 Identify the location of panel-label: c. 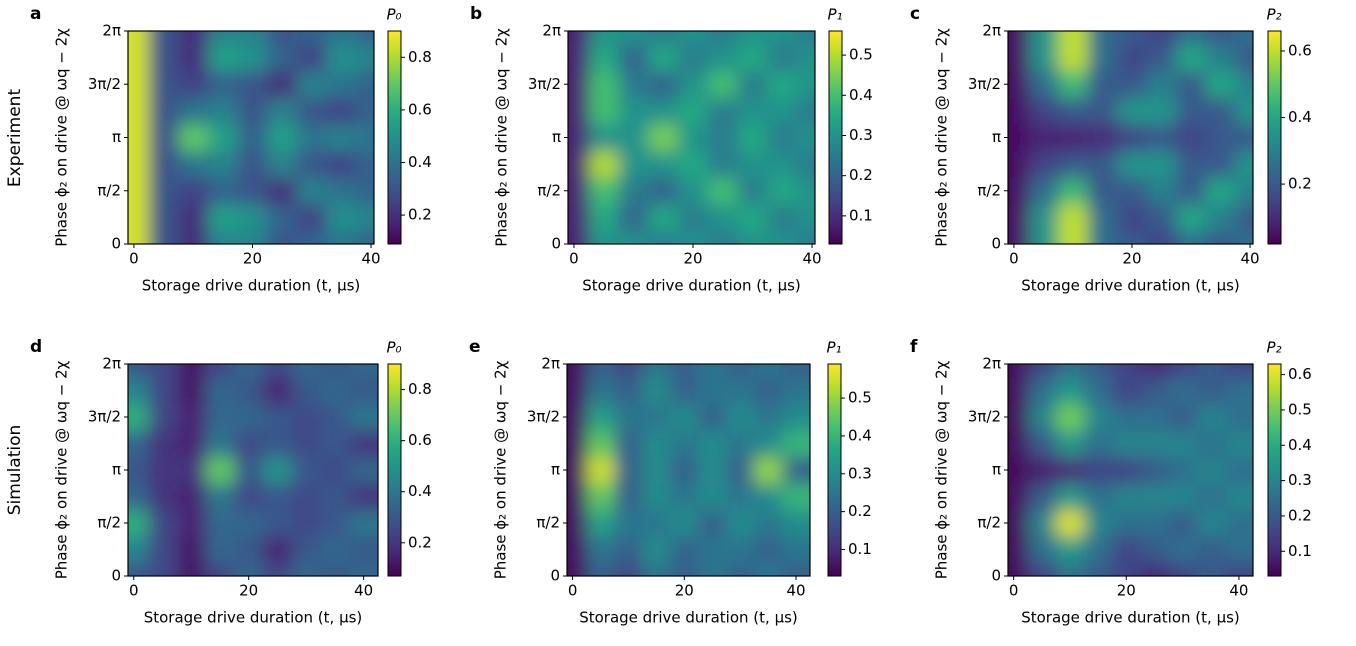
(915, 14).